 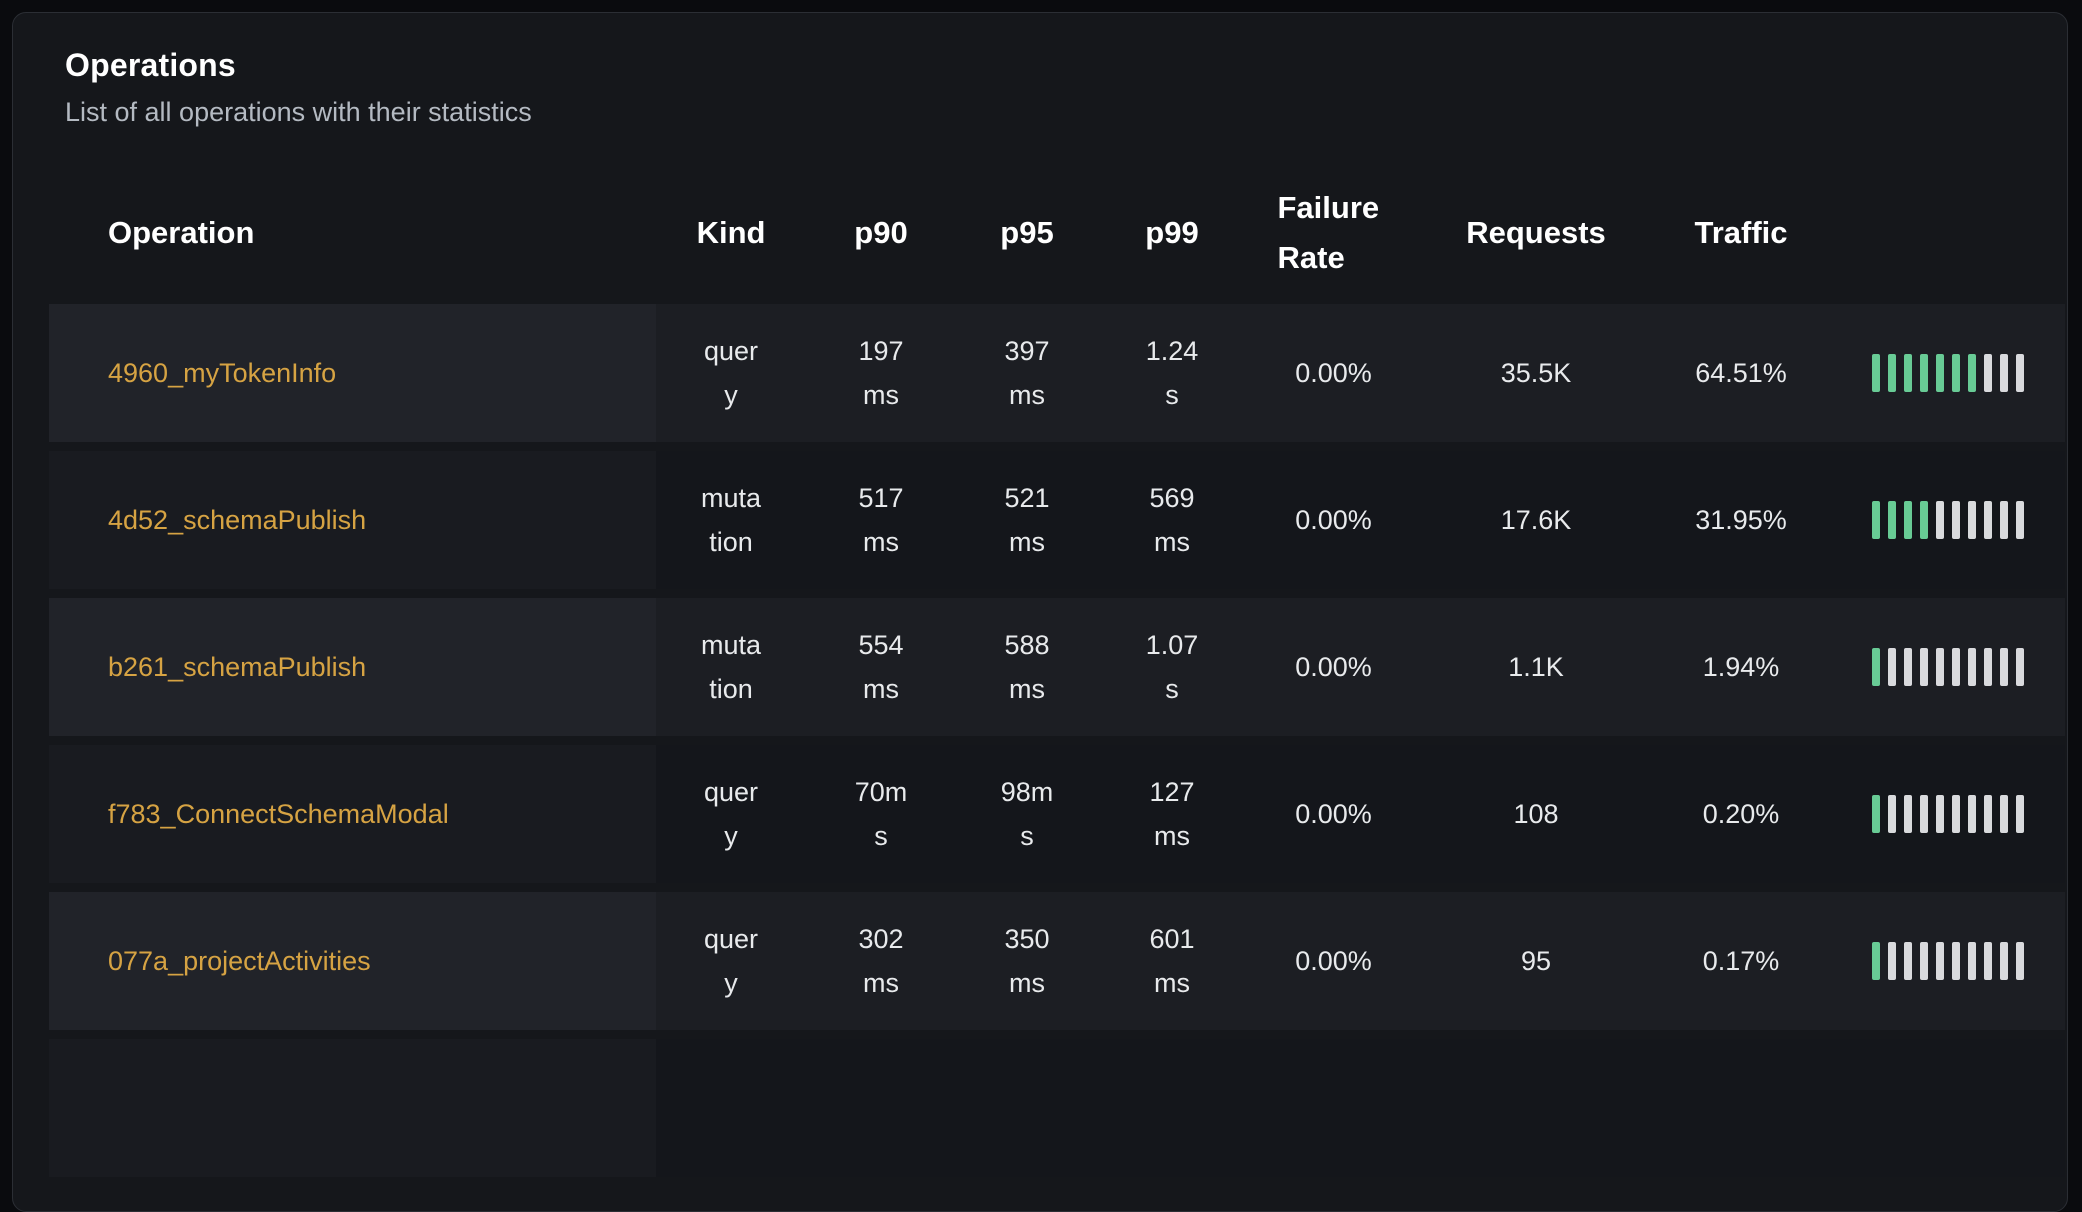 I want to click on operation-cell: b261_schemaPublish, so click(x=352, y=667).